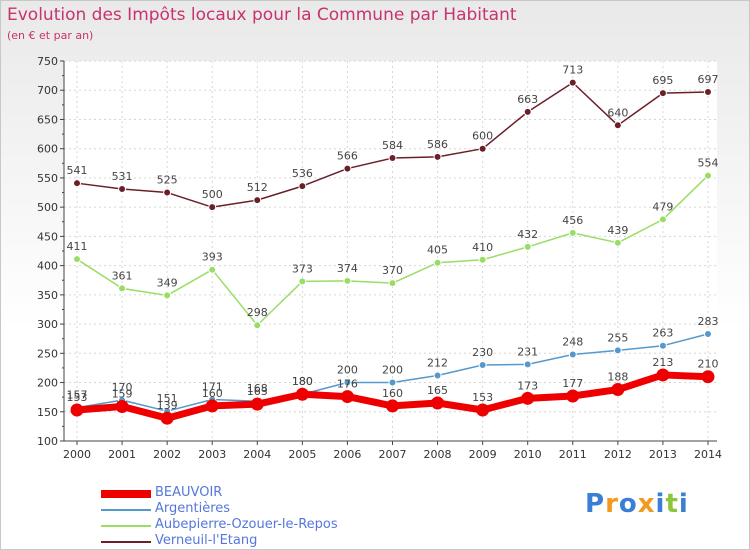 This screenshot has height=550, width=750. What do you see at coordinates (47, 266) in the screenshot?
I see `y-tick-label: 400` at bounding box center [47, 266].